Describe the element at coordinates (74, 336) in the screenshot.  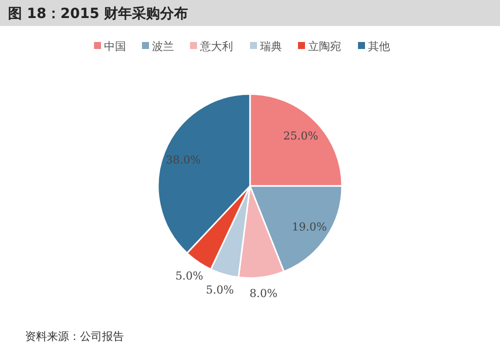
I see `text: 资料来源：公司报告` at that location.